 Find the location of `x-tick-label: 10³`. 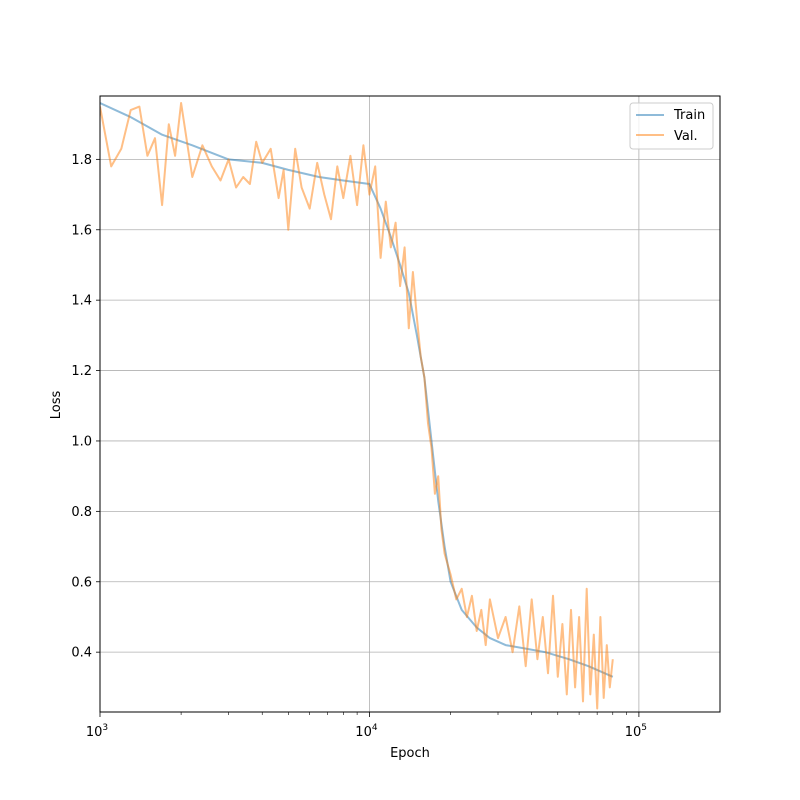

x-tick-label: 10³ is located at coordinates (97, 731).